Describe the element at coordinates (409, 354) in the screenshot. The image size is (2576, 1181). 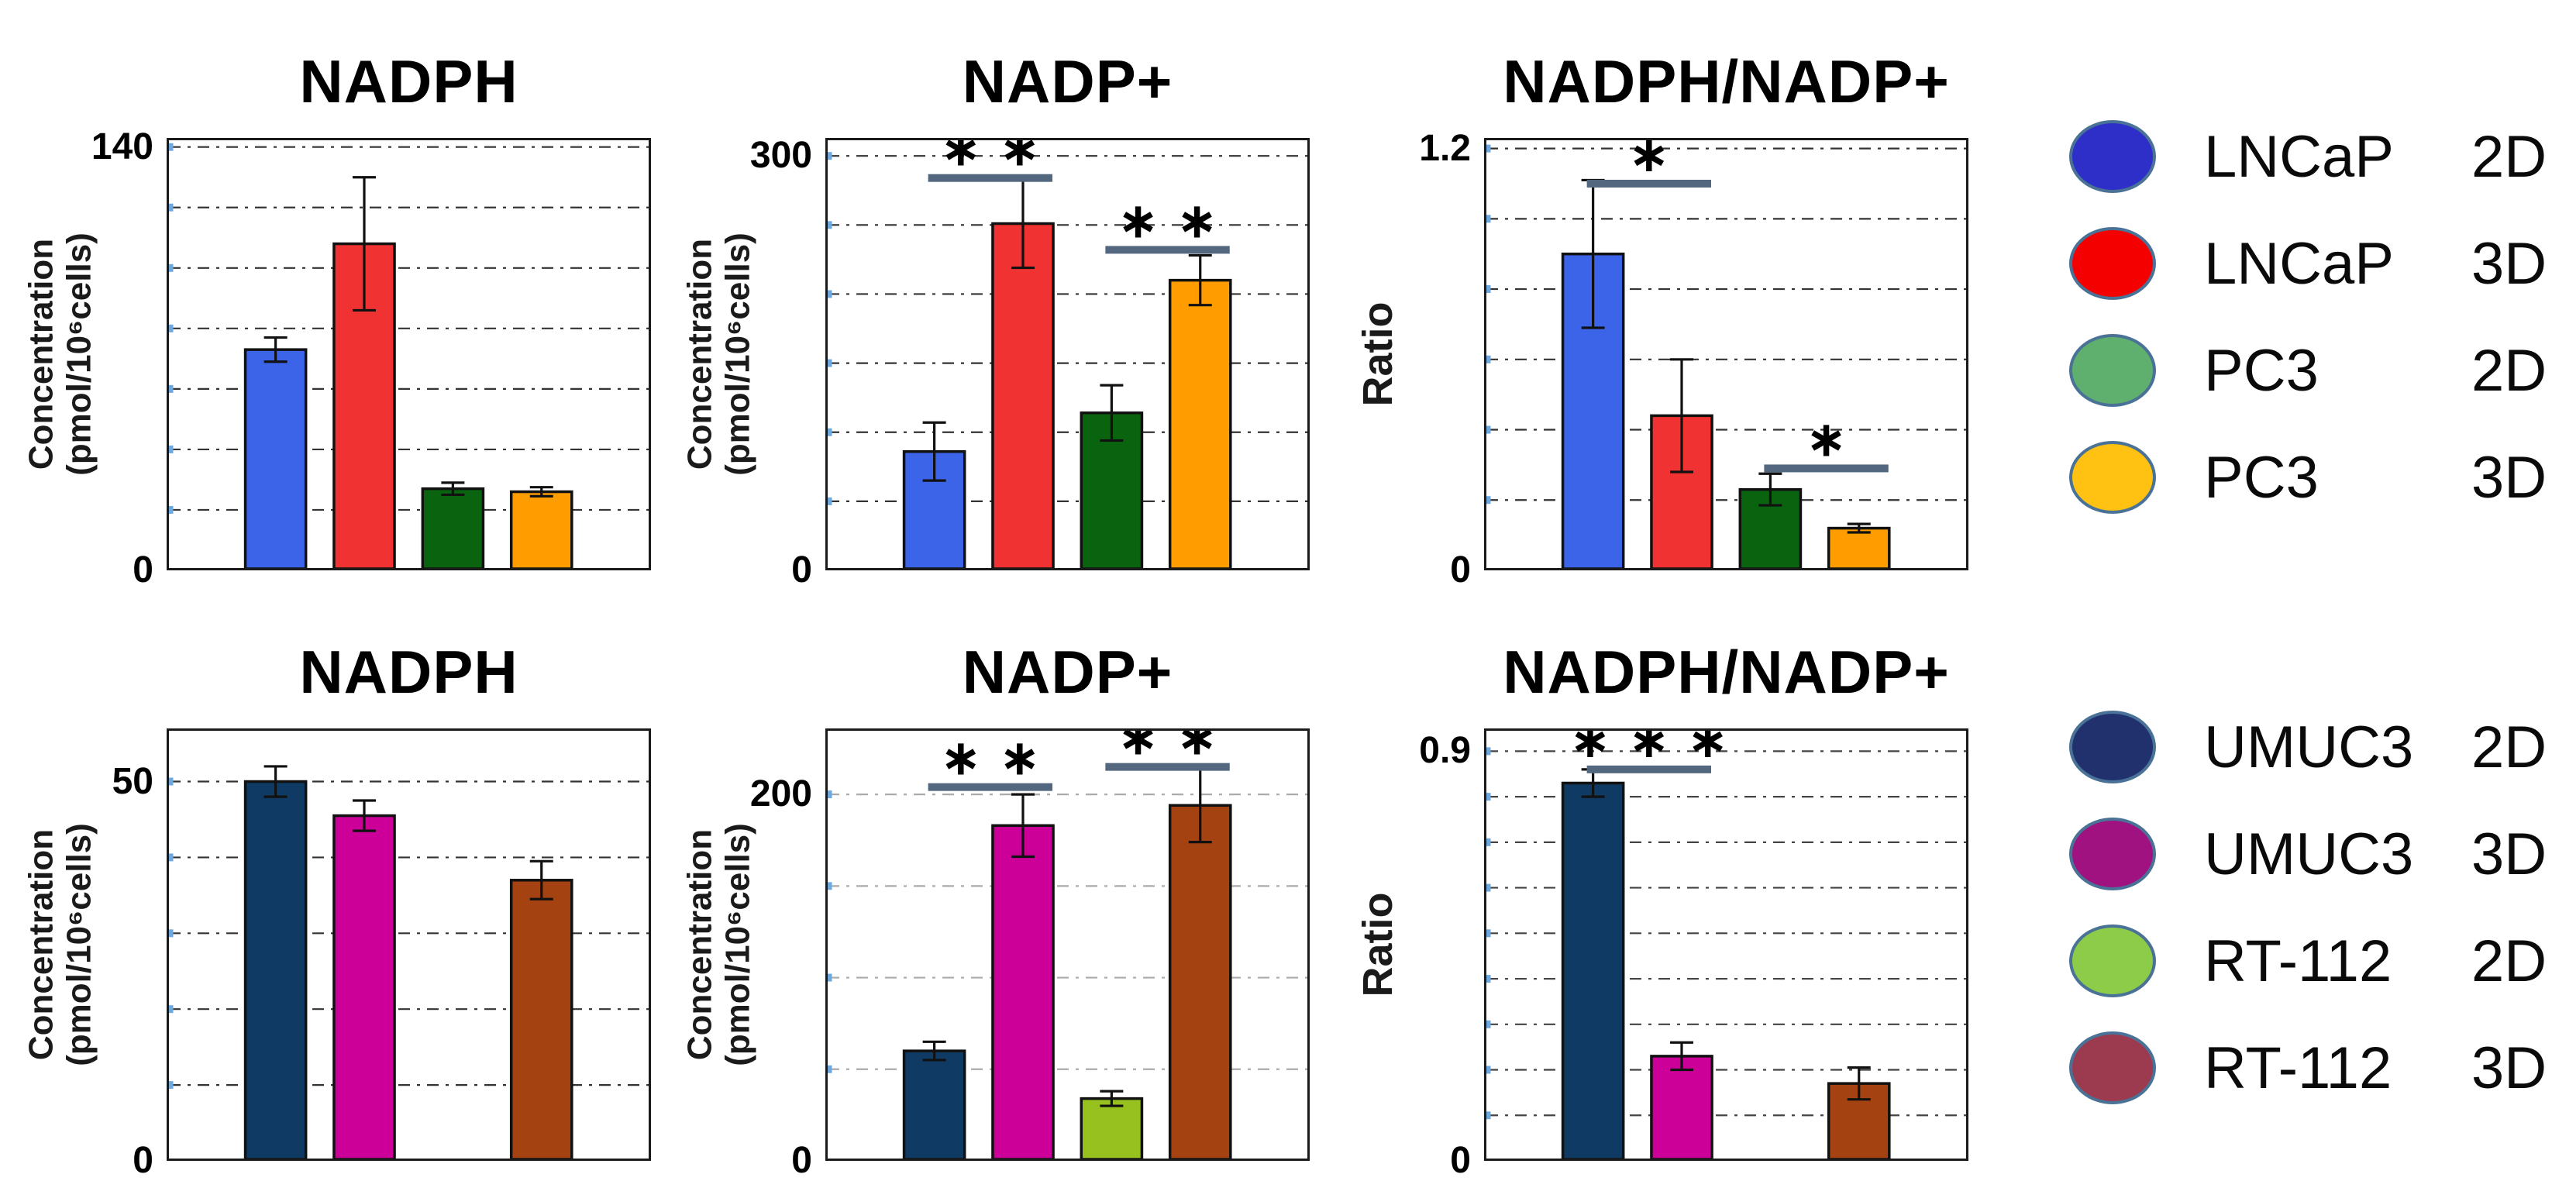
I see `plot-canvas` at that location.